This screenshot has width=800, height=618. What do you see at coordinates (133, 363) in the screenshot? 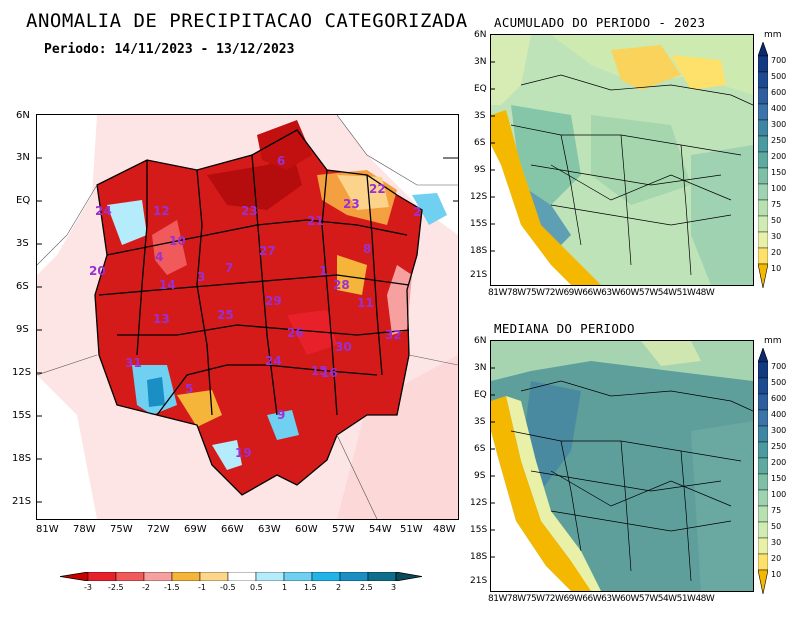
I see `basin-label: 31` at bounding box center [133, 363].